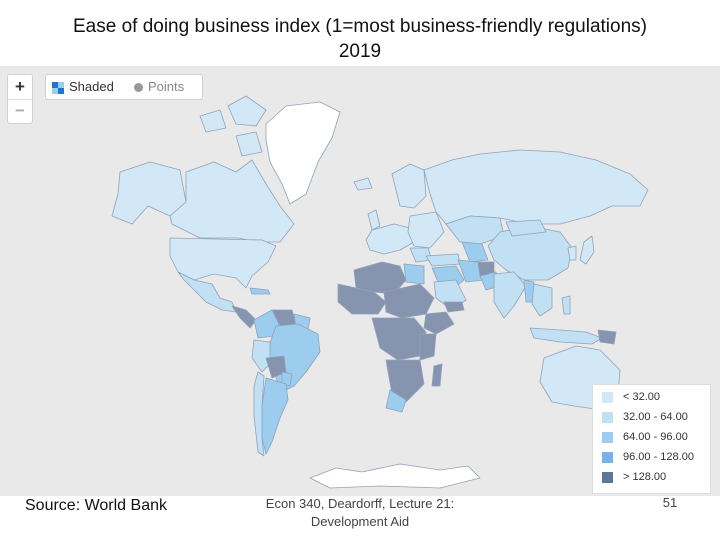 Image resolution: width=720 pixels, height=540 pixels. What do you see at coordinates (287, 379) in the screenshot?
I see `country-paraguay` at bounding box center [287, 379].